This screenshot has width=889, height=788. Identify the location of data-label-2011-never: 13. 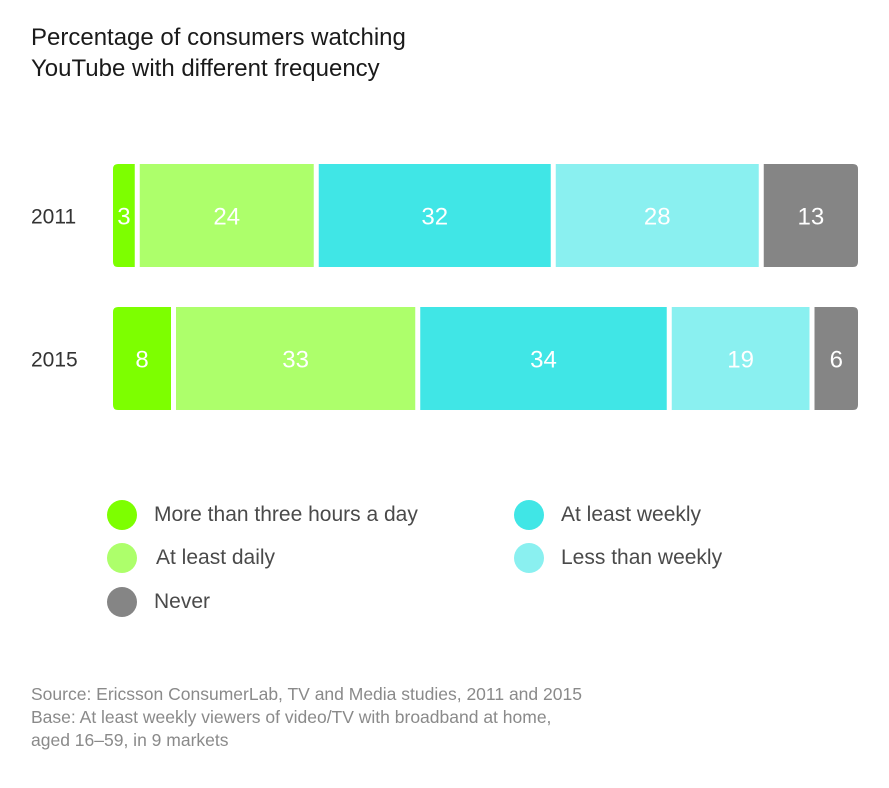
(811, 217).